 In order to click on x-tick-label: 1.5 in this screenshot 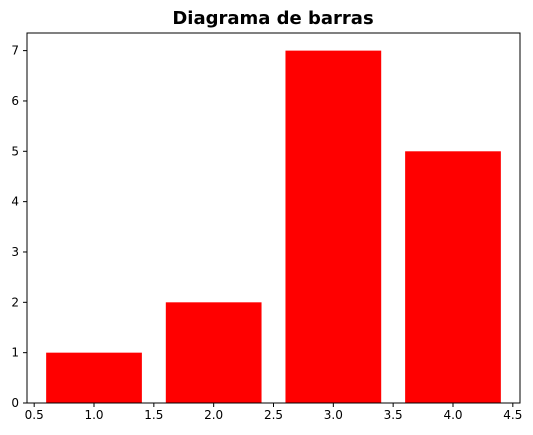, I will do `click(153, 415)`.